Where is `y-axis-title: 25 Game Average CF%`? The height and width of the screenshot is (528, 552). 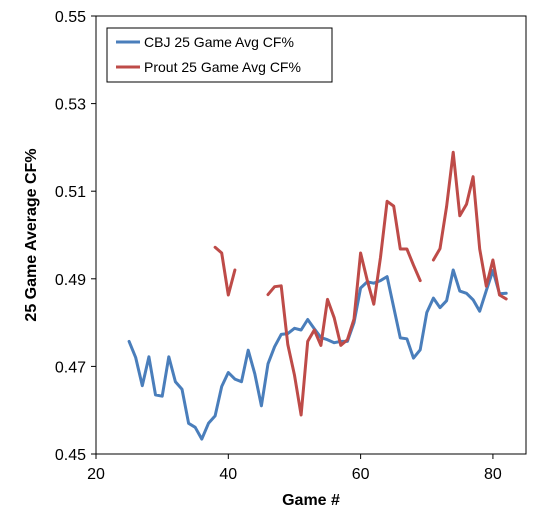 y-axis-title: 25 Game Average CF% is located at coordinates (31, 234).